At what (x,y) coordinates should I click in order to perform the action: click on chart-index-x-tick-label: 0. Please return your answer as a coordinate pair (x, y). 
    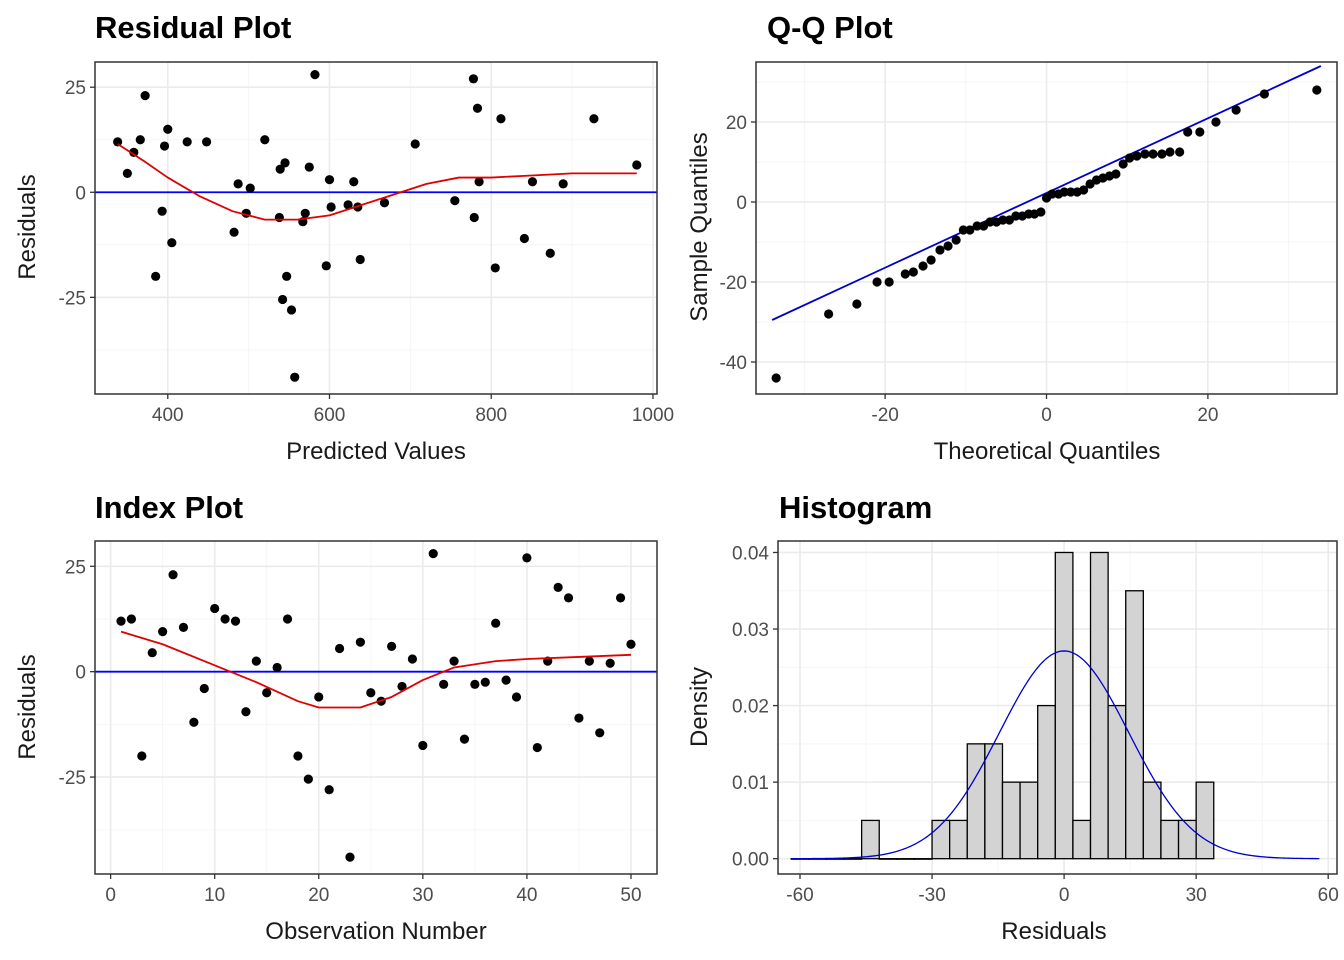
    Looking at the image, I should click on (110, 895).